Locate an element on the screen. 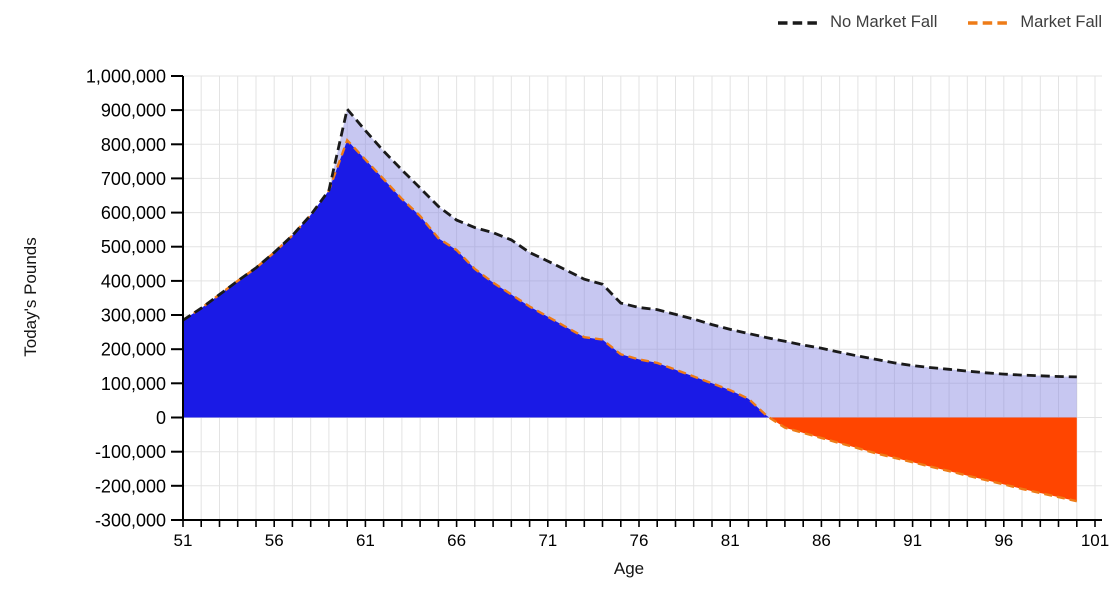 Image resolution: width=1118 pixels, height=592 pixels. y-tick-label: 0 is located at coordinates (161, 418).